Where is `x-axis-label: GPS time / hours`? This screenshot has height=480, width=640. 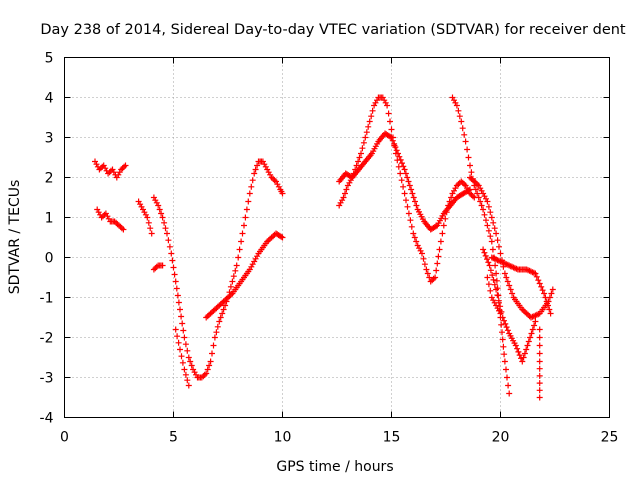
x-axis-label: GPS time / hours is located at coordinates (334, 467).